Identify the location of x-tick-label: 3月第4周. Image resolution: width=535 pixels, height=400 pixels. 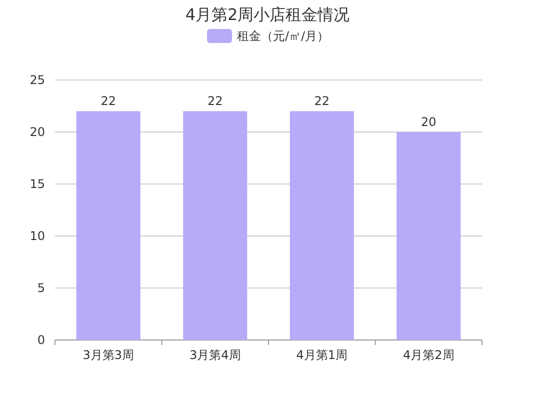
(215, 355).